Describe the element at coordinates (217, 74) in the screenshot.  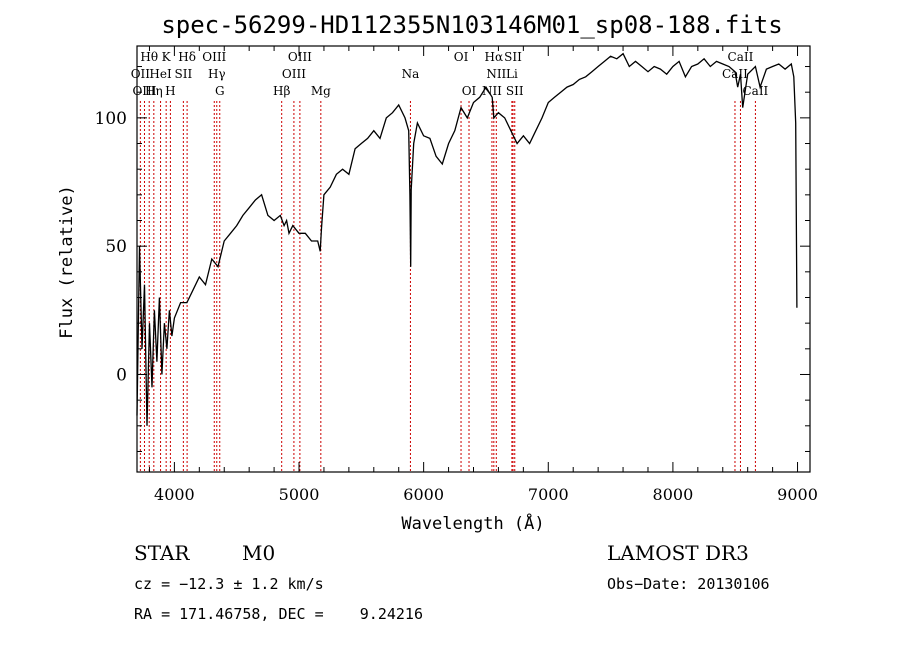
I see `line-marker-label: Hγ` at that location.